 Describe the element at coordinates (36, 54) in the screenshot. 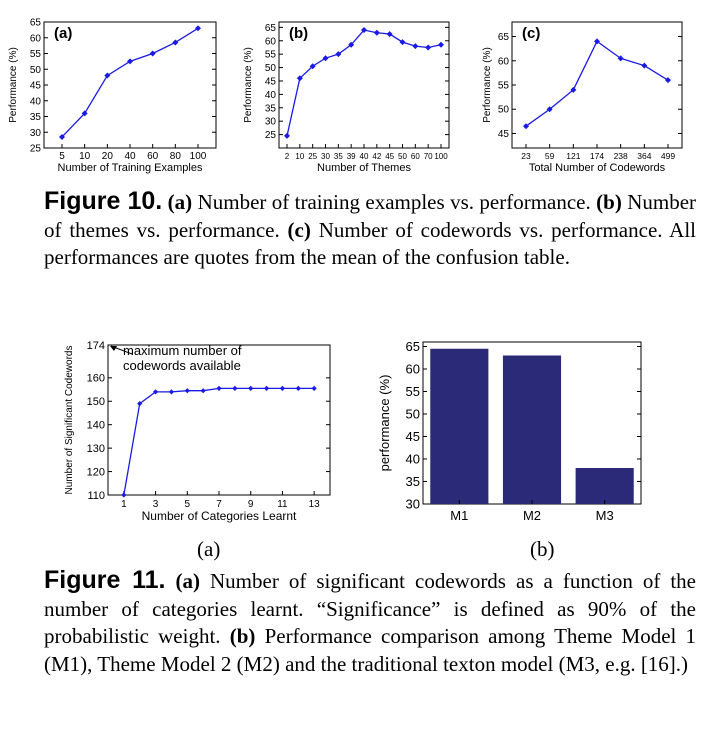

I see `fig10a-ytick-label: 55` at that location.